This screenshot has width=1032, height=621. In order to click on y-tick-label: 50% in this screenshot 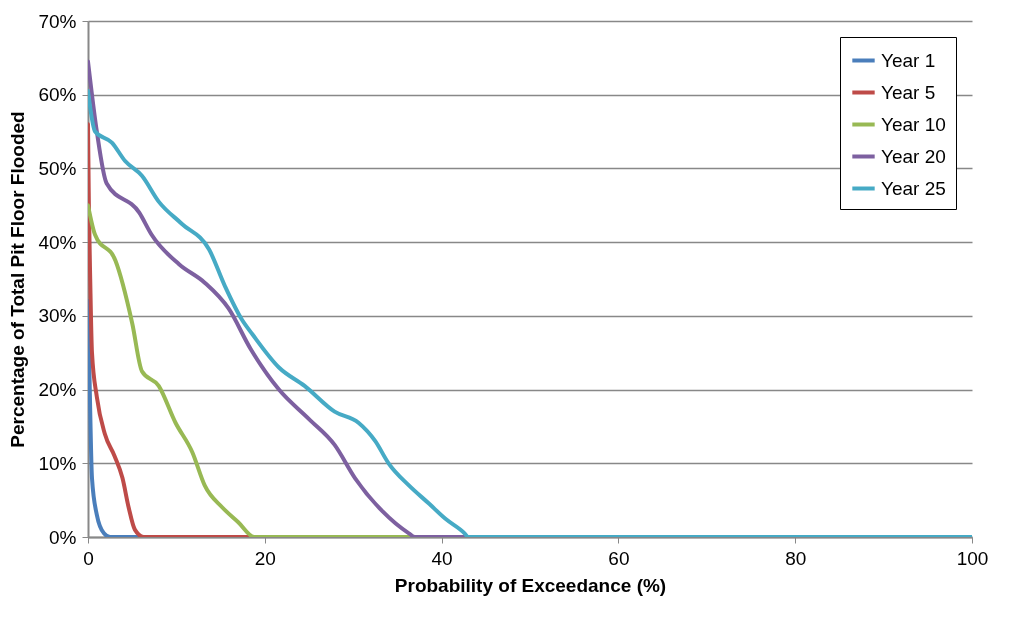, I will do `click(57, 168)`.